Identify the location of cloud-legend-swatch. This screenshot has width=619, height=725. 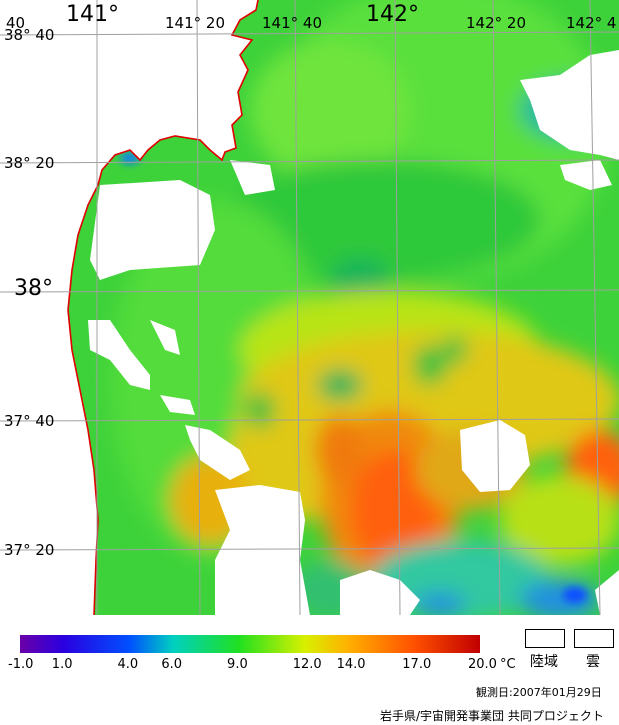
(594, 638).